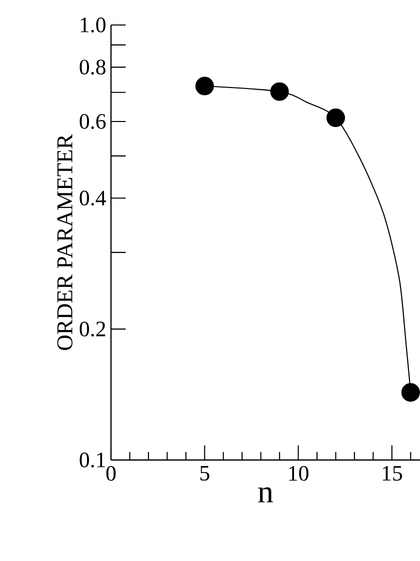 Image resolution: width=420 pixels, height=561 pixels. I want to click on y-tick-label: 0.1, so click(92, 460).